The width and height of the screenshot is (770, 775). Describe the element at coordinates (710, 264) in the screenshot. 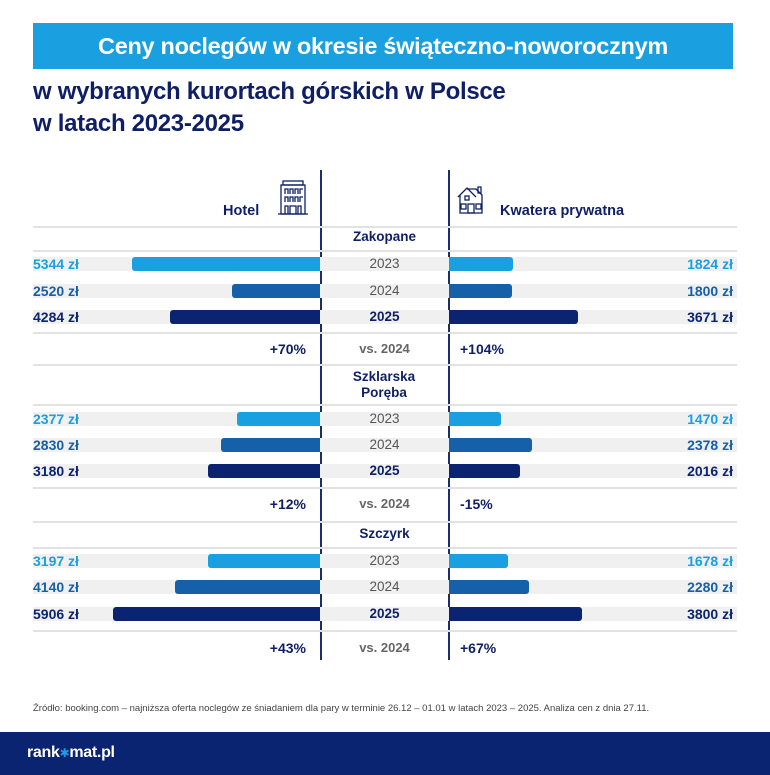

I see `kwatera-value: 1824 zł` at that location.